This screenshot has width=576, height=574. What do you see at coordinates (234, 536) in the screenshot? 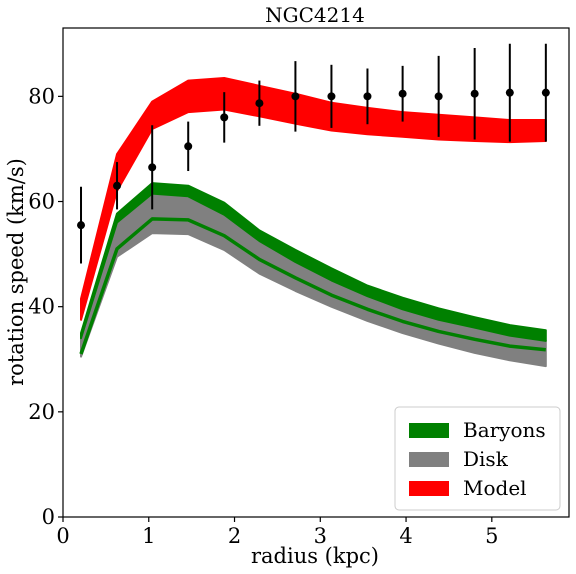
I see `x-tick-label: 2` at bounding box center [234, 536].